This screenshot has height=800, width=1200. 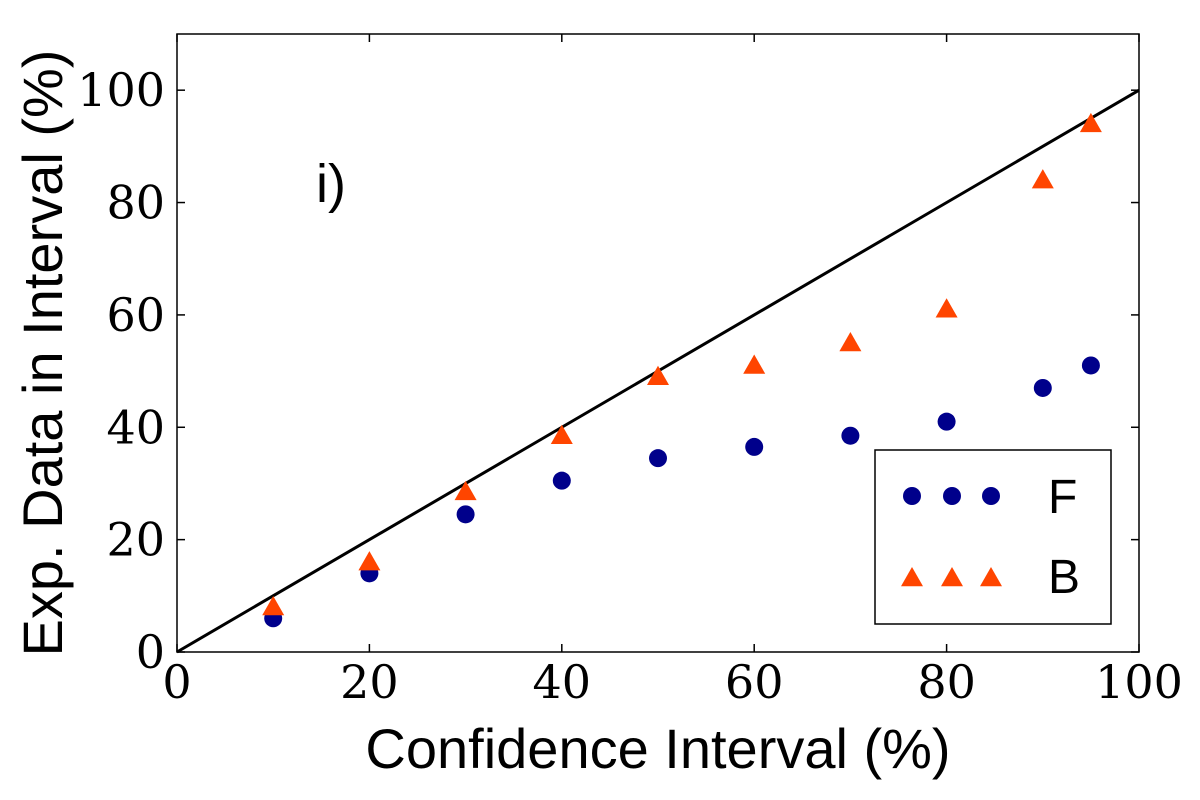 What do you see at coordinates (135, 203) in the screenshot?
I see `y-tick-label: 80` at bounding box center [135, 203].